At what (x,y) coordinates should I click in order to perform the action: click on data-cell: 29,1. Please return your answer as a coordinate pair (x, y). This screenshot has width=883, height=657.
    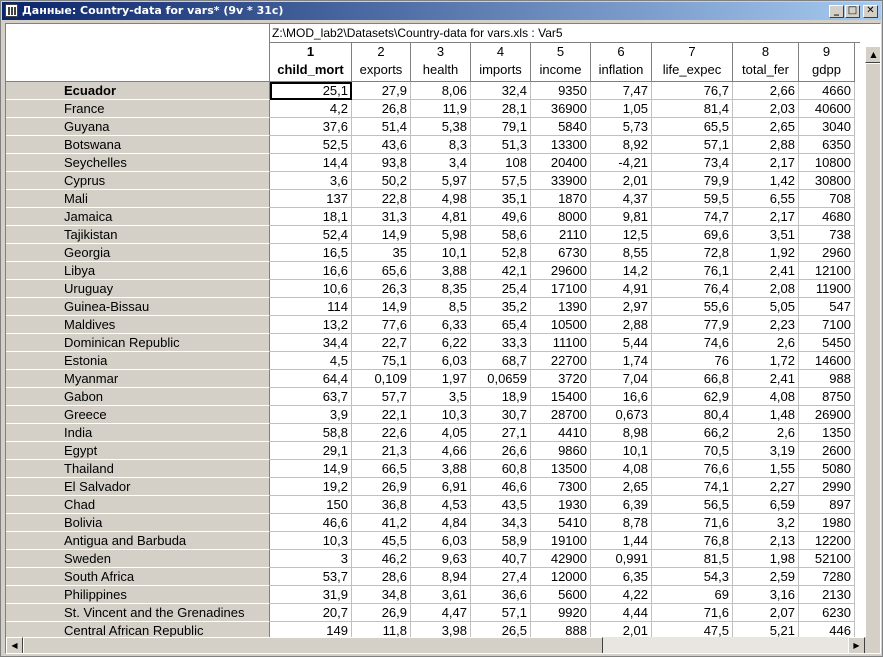
    Looking at the image, I should click on (311, 451).